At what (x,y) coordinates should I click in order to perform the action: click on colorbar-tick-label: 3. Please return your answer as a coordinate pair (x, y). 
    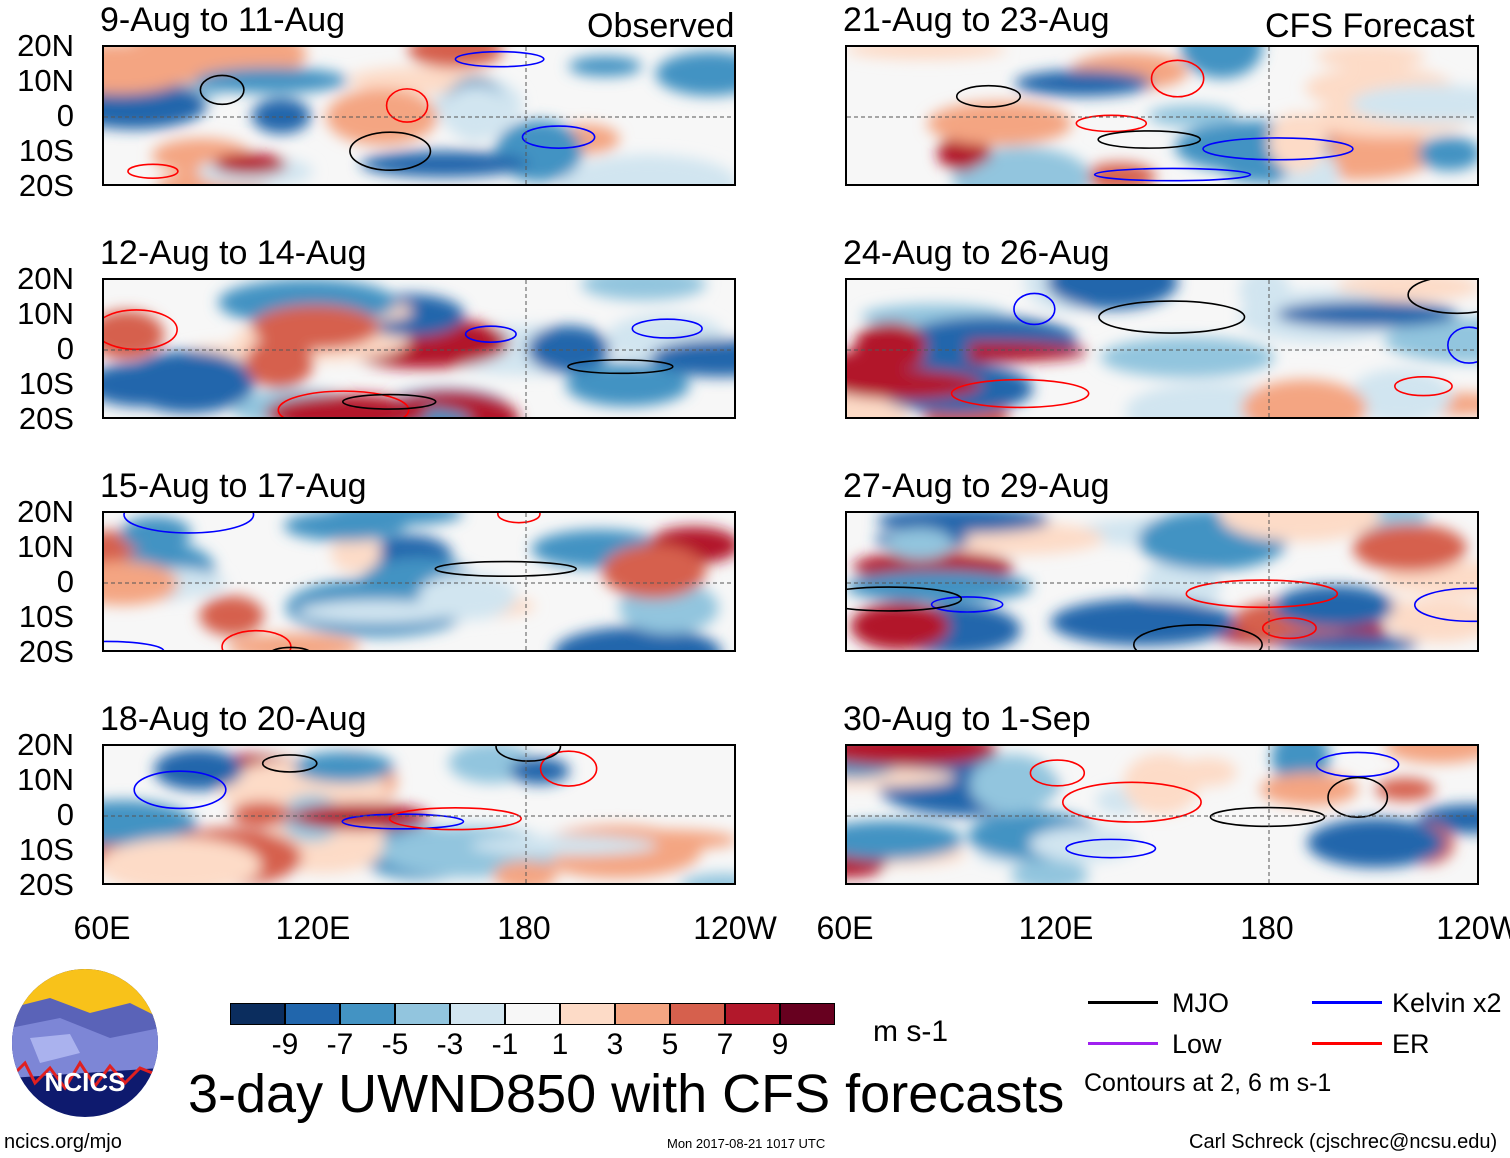
    Looking at the image, I should click on (615, 1044).